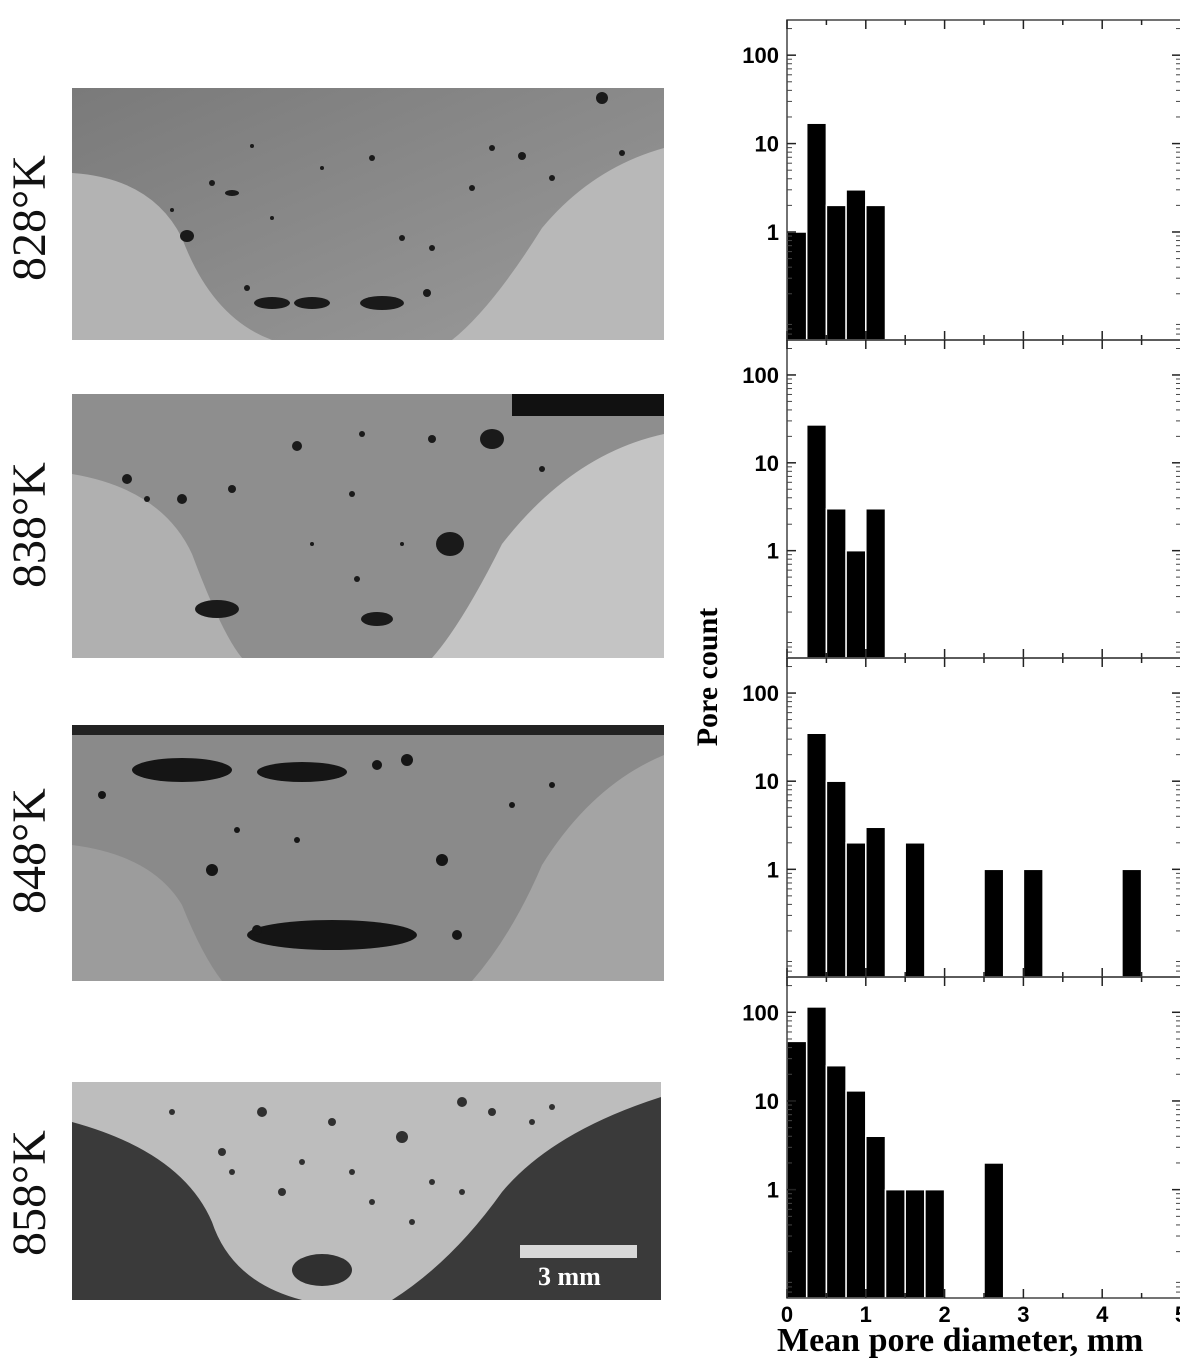 The height and width of the screenshot is (1367, 1190). I want to click on y-tick-label-p3-2: 100, so click(760, 1012).